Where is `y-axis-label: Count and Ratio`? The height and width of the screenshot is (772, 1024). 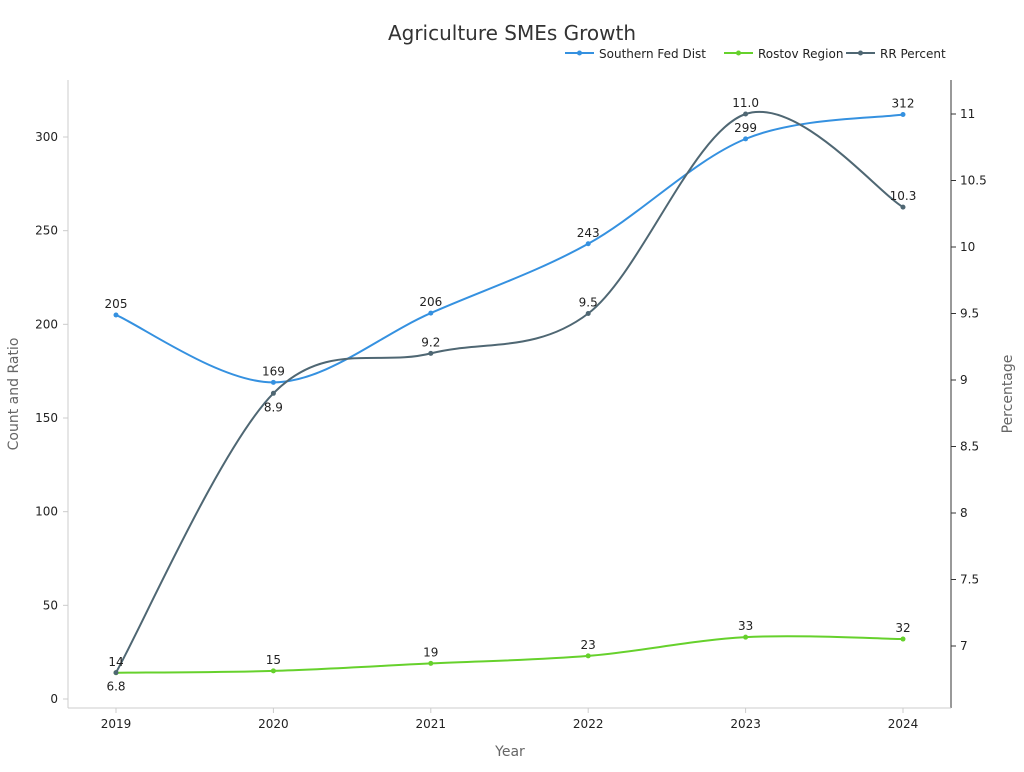 y-axis-label: Count and Ratio is located at coordinates (14, 394).